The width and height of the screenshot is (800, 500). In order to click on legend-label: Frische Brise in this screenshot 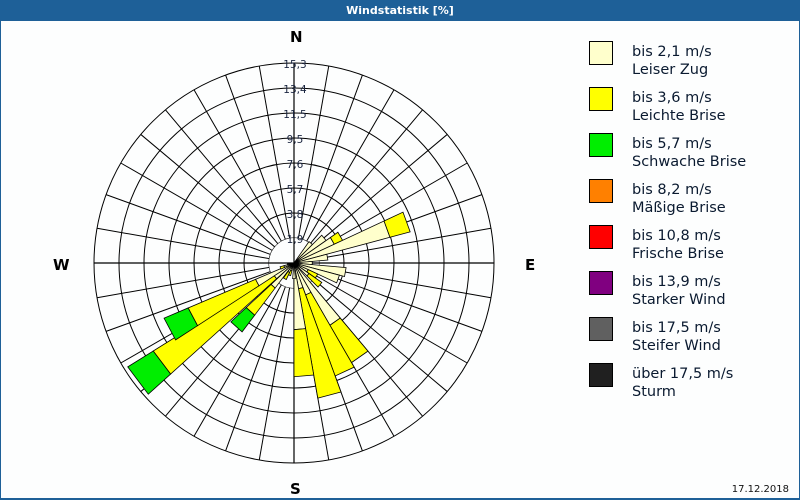, I will do `click(678, 254)`.